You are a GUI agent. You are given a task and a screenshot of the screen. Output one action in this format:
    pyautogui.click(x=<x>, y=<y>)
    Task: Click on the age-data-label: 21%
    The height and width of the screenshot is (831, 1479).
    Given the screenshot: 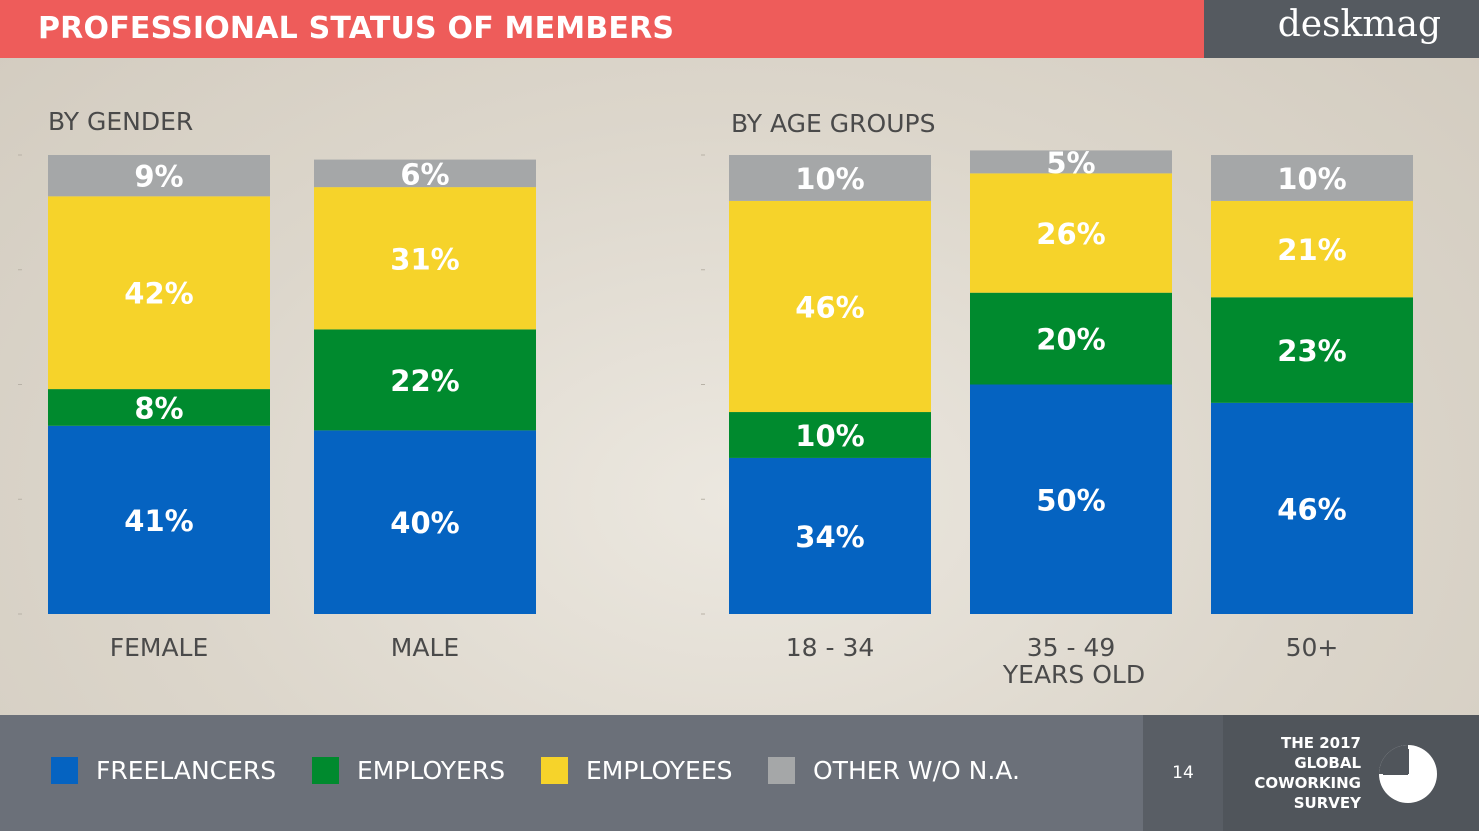 What is the action you would take?
    pyautogui.click(x=1311, y=250)
    